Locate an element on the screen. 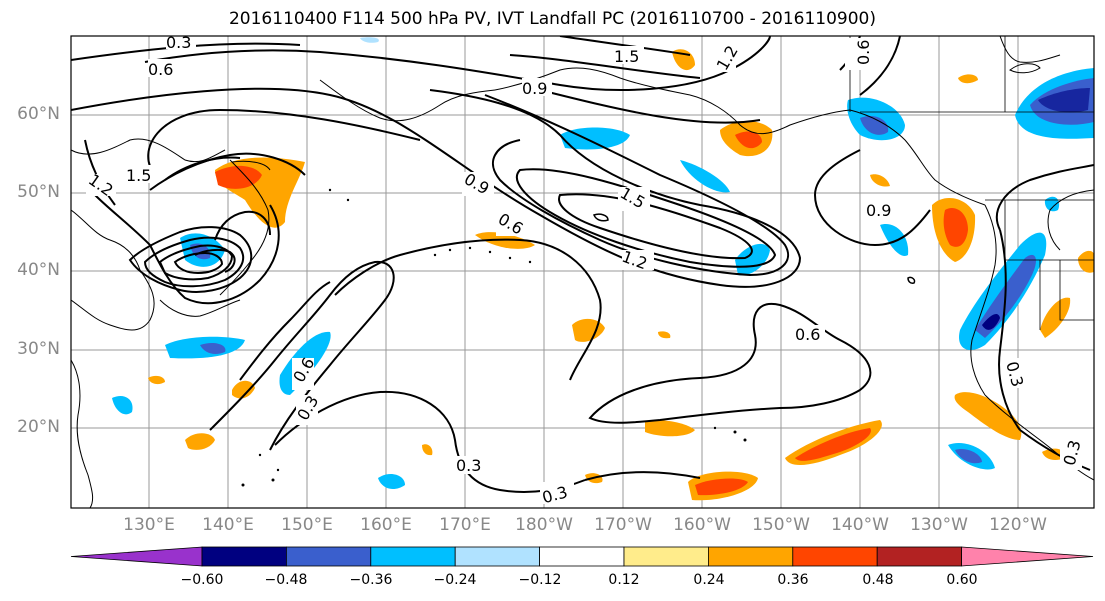  colorbar-tick-label: 0.60 is located at coordinates (962, 580).